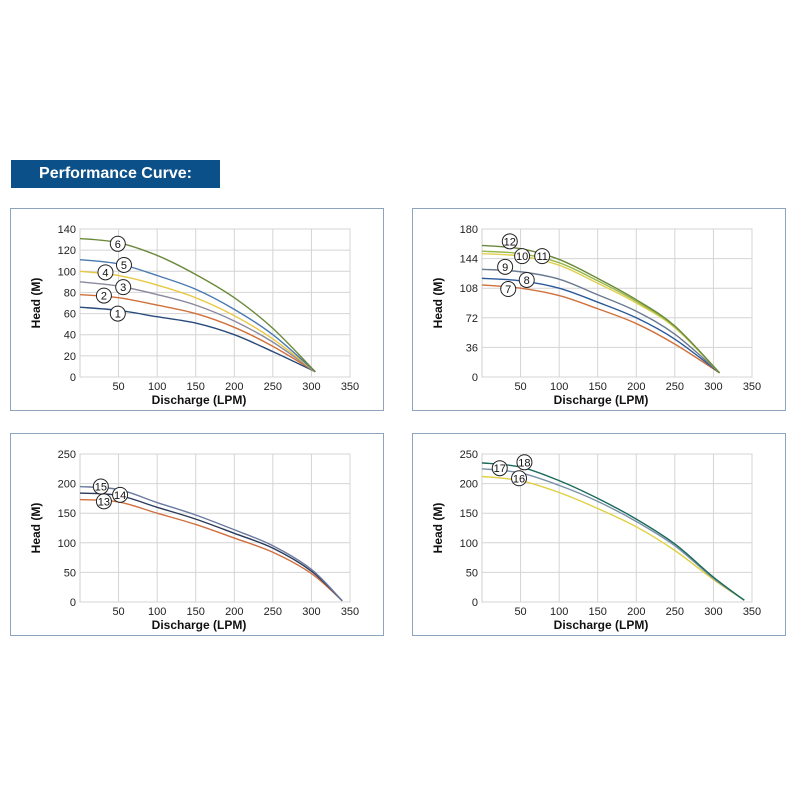 This screenshot has width=800, height=800. I want to click on y-tick-label: 150, so click(67, 514).